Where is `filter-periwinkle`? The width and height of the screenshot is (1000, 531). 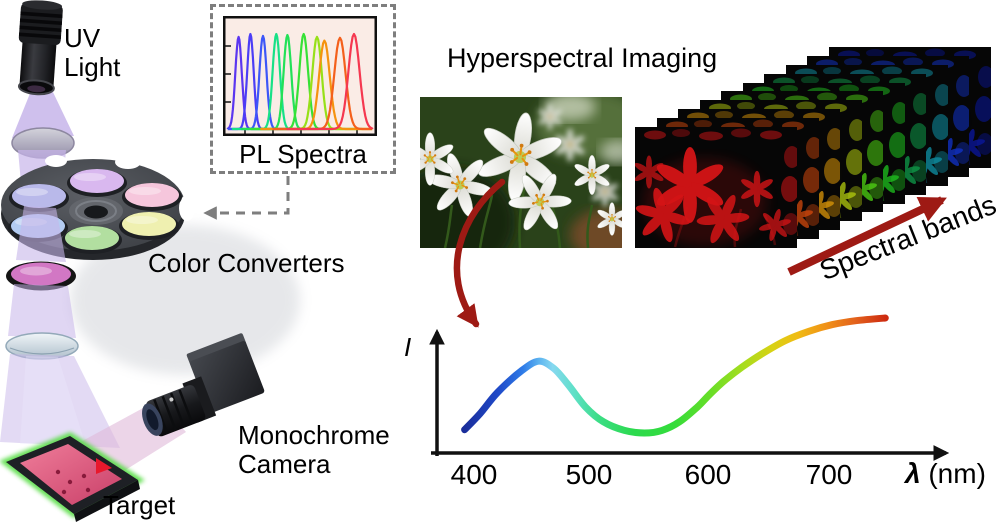 filter-periwinkle is located at coordinates (39, 196).